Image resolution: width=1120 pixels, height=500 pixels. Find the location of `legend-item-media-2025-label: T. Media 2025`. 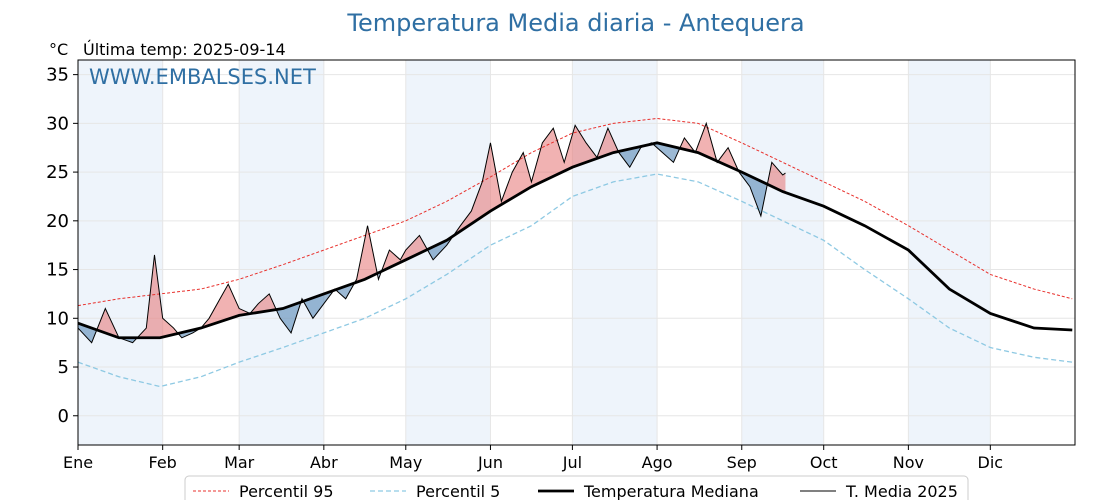

legend-item-media-2025-label: T. Media 2025 is located at coordinates (901, 491).